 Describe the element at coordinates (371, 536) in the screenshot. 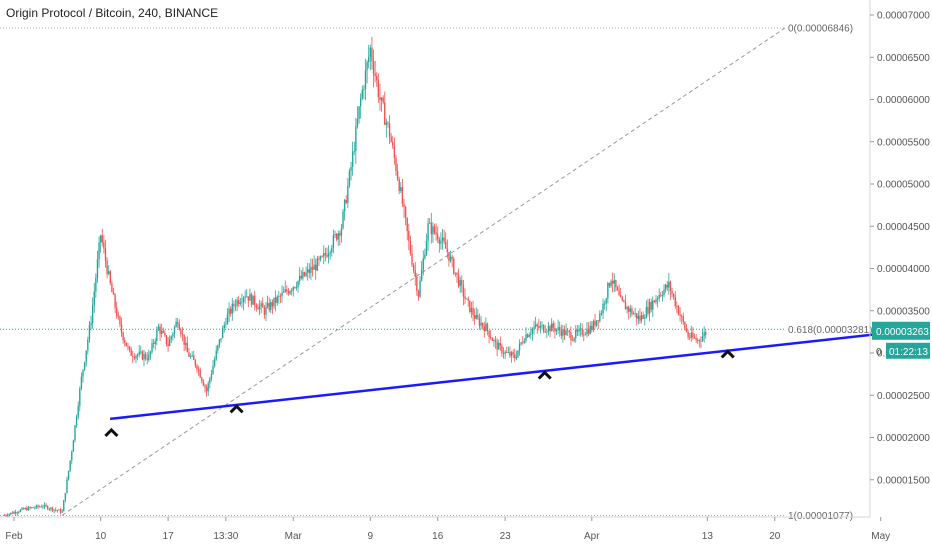

I see `time-tick-label: 9` at that location.